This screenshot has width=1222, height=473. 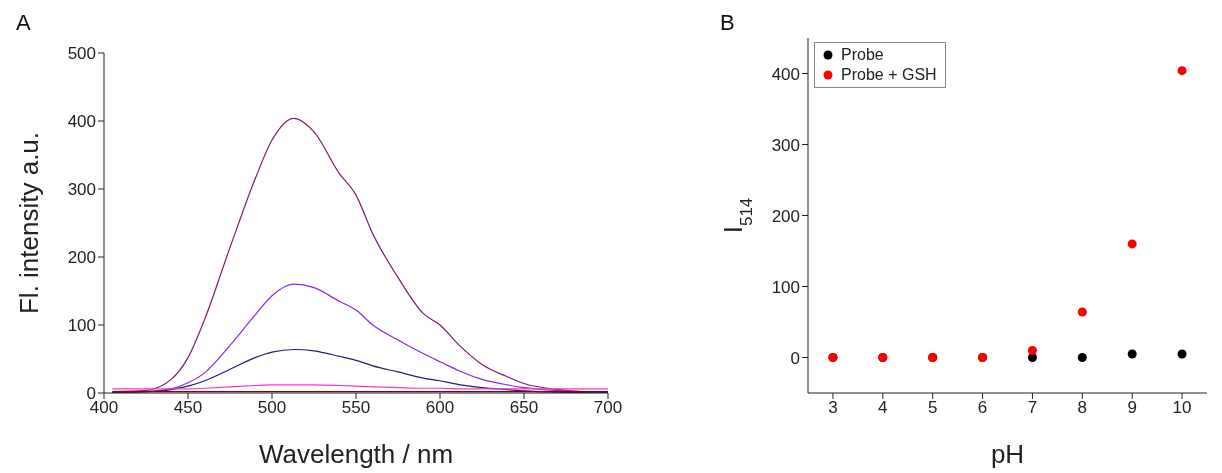 What do you see at coordinates (23, 23) in the screenshot?
I see `text: A` at bounding box center [23, 23].